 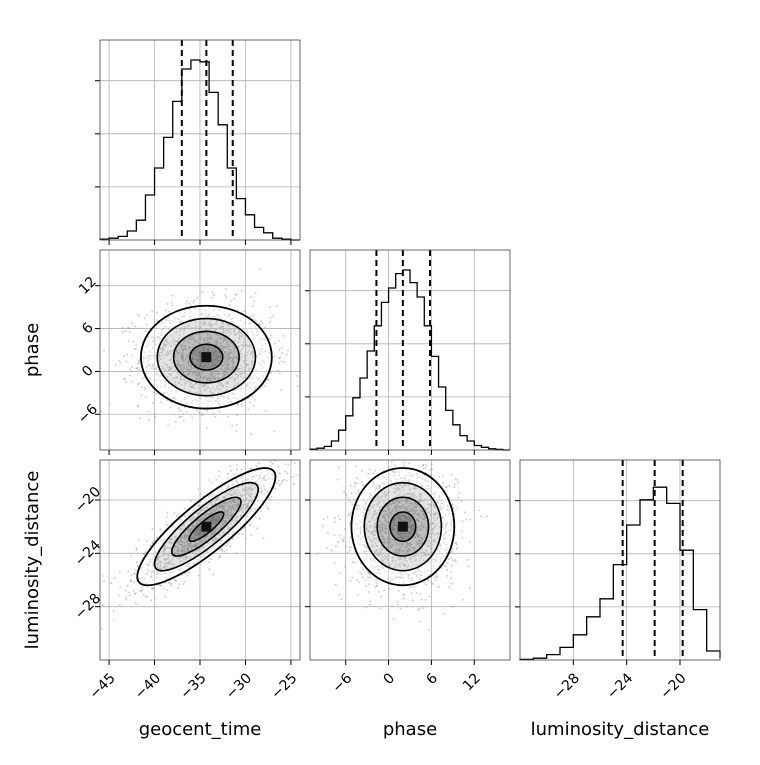 I want to click on panel-content, so click(x=410, y=560).